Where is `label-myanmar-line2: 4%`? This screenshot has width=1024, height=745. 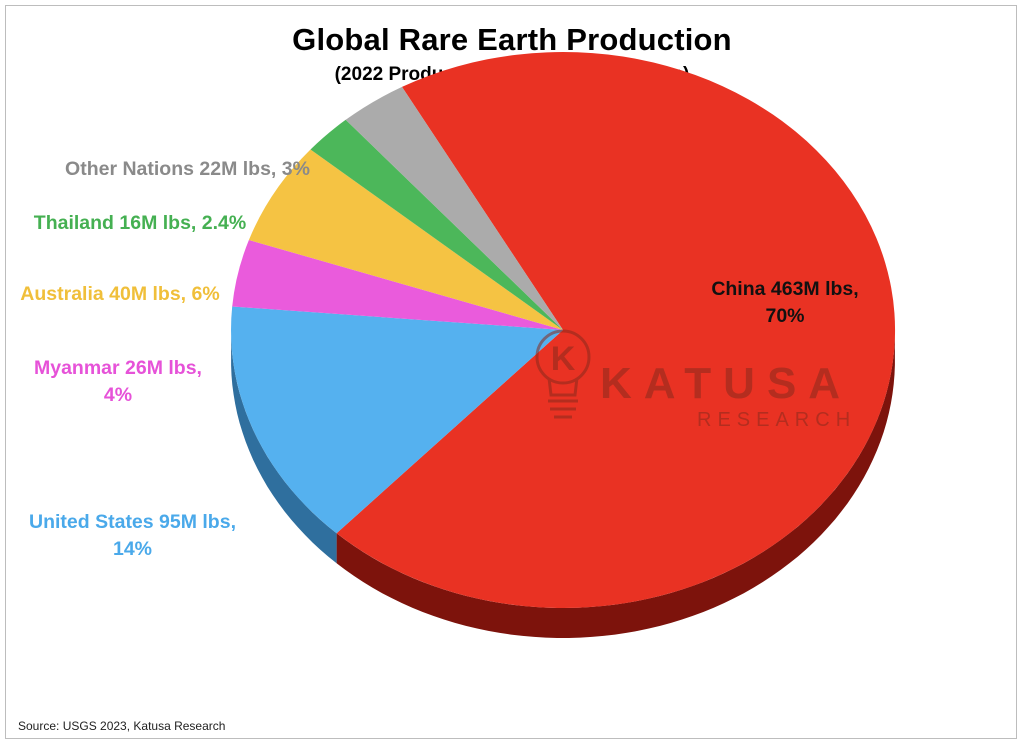 label-myanmar-line2: 4% is located at coordinates (118, 395).